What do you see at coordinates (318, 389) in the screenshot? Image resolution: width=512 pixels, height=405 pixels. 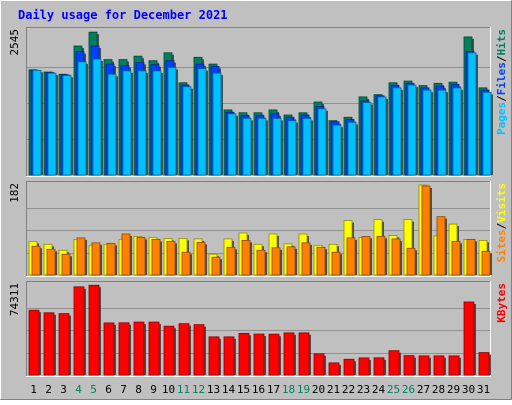 I see `x-tick-label: 20` at bounding box center [318, 389].